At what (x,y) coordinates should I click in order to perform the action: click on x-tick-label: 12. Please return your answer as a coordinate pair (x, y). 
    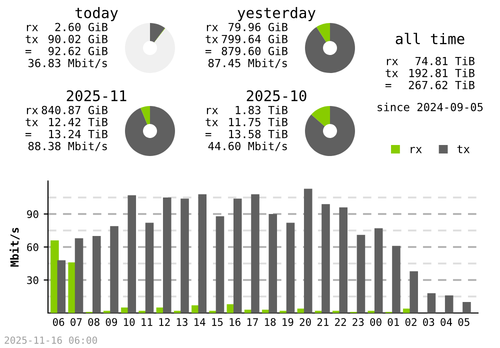
    Looking at the image, I should click on (164, 322).